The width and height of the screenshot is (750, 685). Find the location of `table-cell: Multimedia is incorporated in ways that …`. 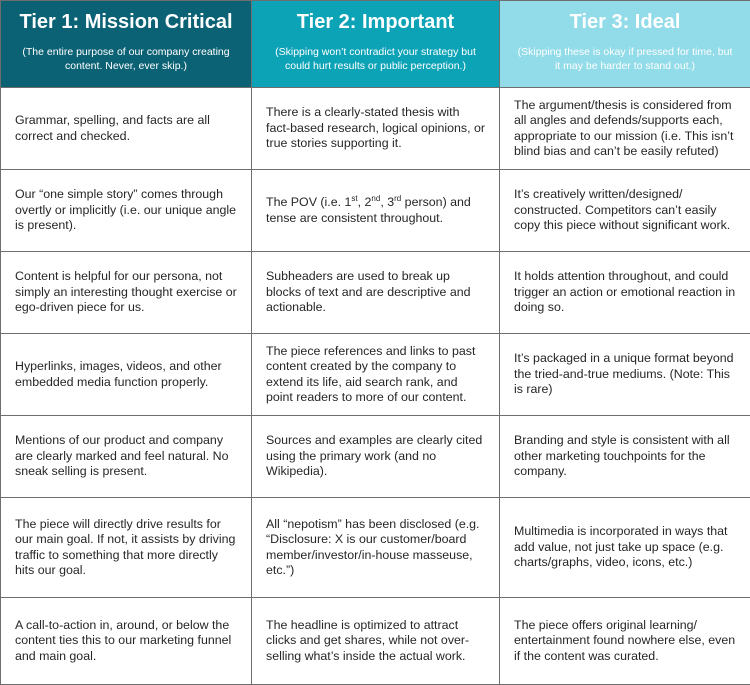

table-cell: Multimedia is incorporated in ways that … is located at coordinates (625, 548).